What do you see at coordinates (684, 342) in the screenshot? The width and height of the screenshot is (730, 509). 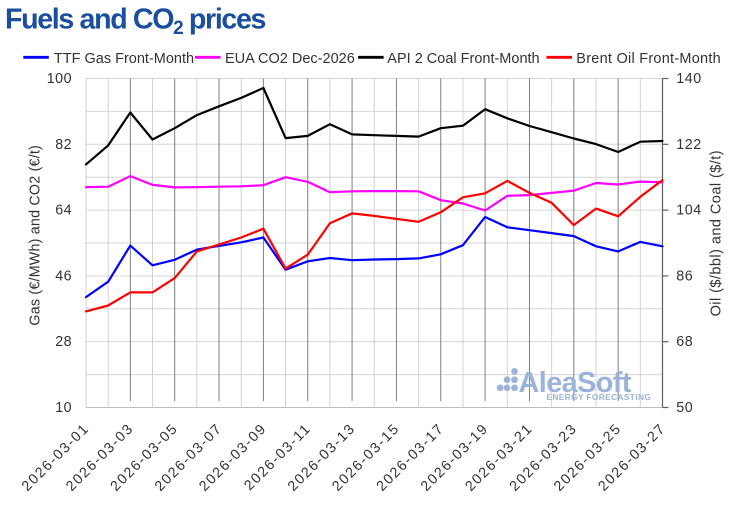 I see `svg-text: 68` at bounding box center [684, 342].